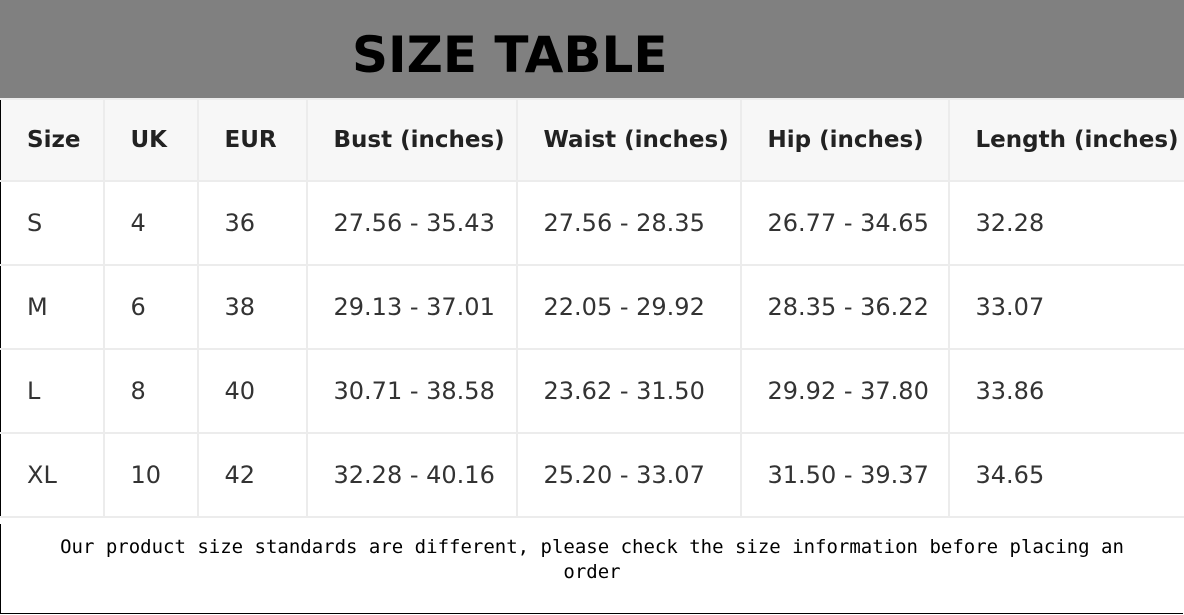 Image resolution: width=1184 pixels, height=615 pixels. What do you see at coordinates (52, 391) in the screenshot?
I see `table-cell: L` at bounding box center [52, 391].